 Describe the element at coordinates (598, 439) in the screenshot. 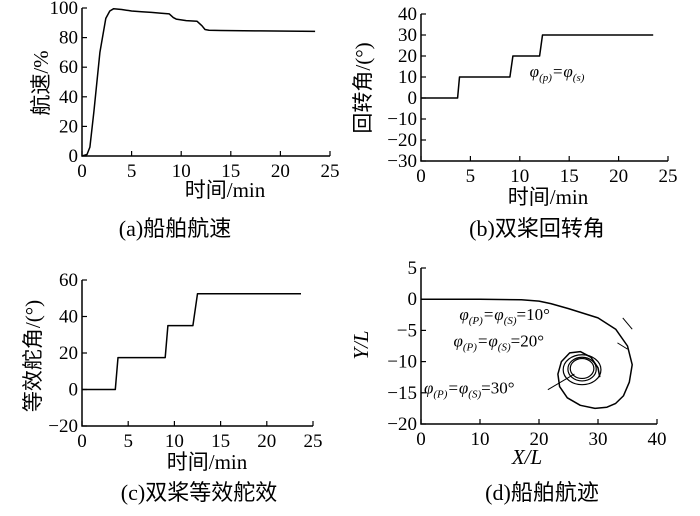

I see `x-tick-label: 30` at that location.